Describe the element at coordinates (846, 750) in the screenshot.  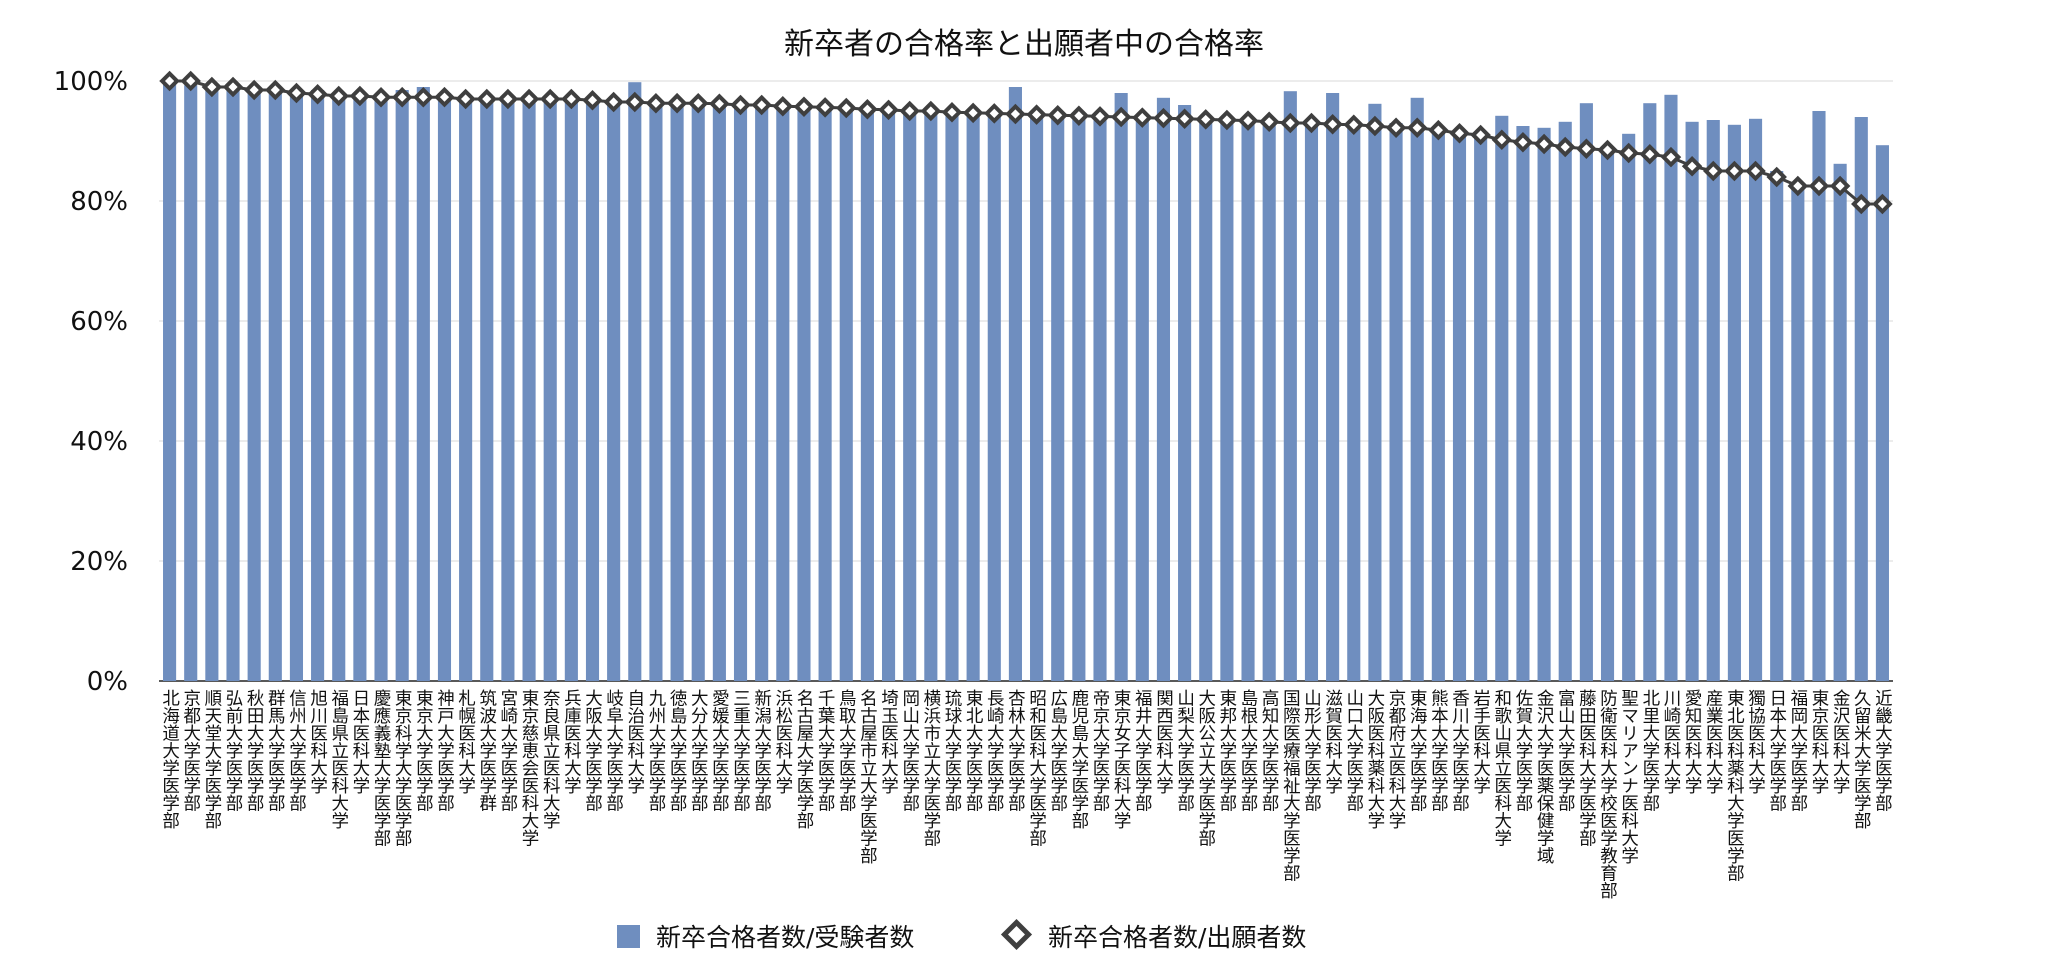
I see `x-category-label: 鳥取大学医学部` at that location.